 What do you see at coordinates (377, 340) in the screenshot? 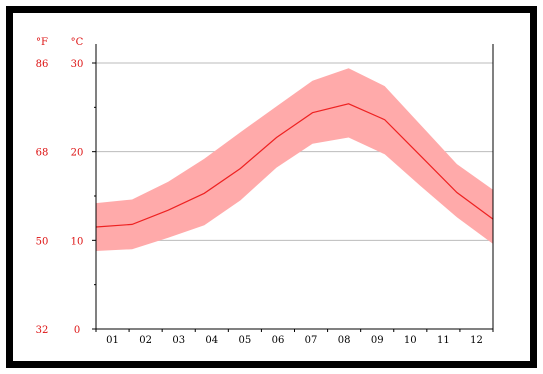
I see `x-tick-label: 09` at bounding box center [377, 340].